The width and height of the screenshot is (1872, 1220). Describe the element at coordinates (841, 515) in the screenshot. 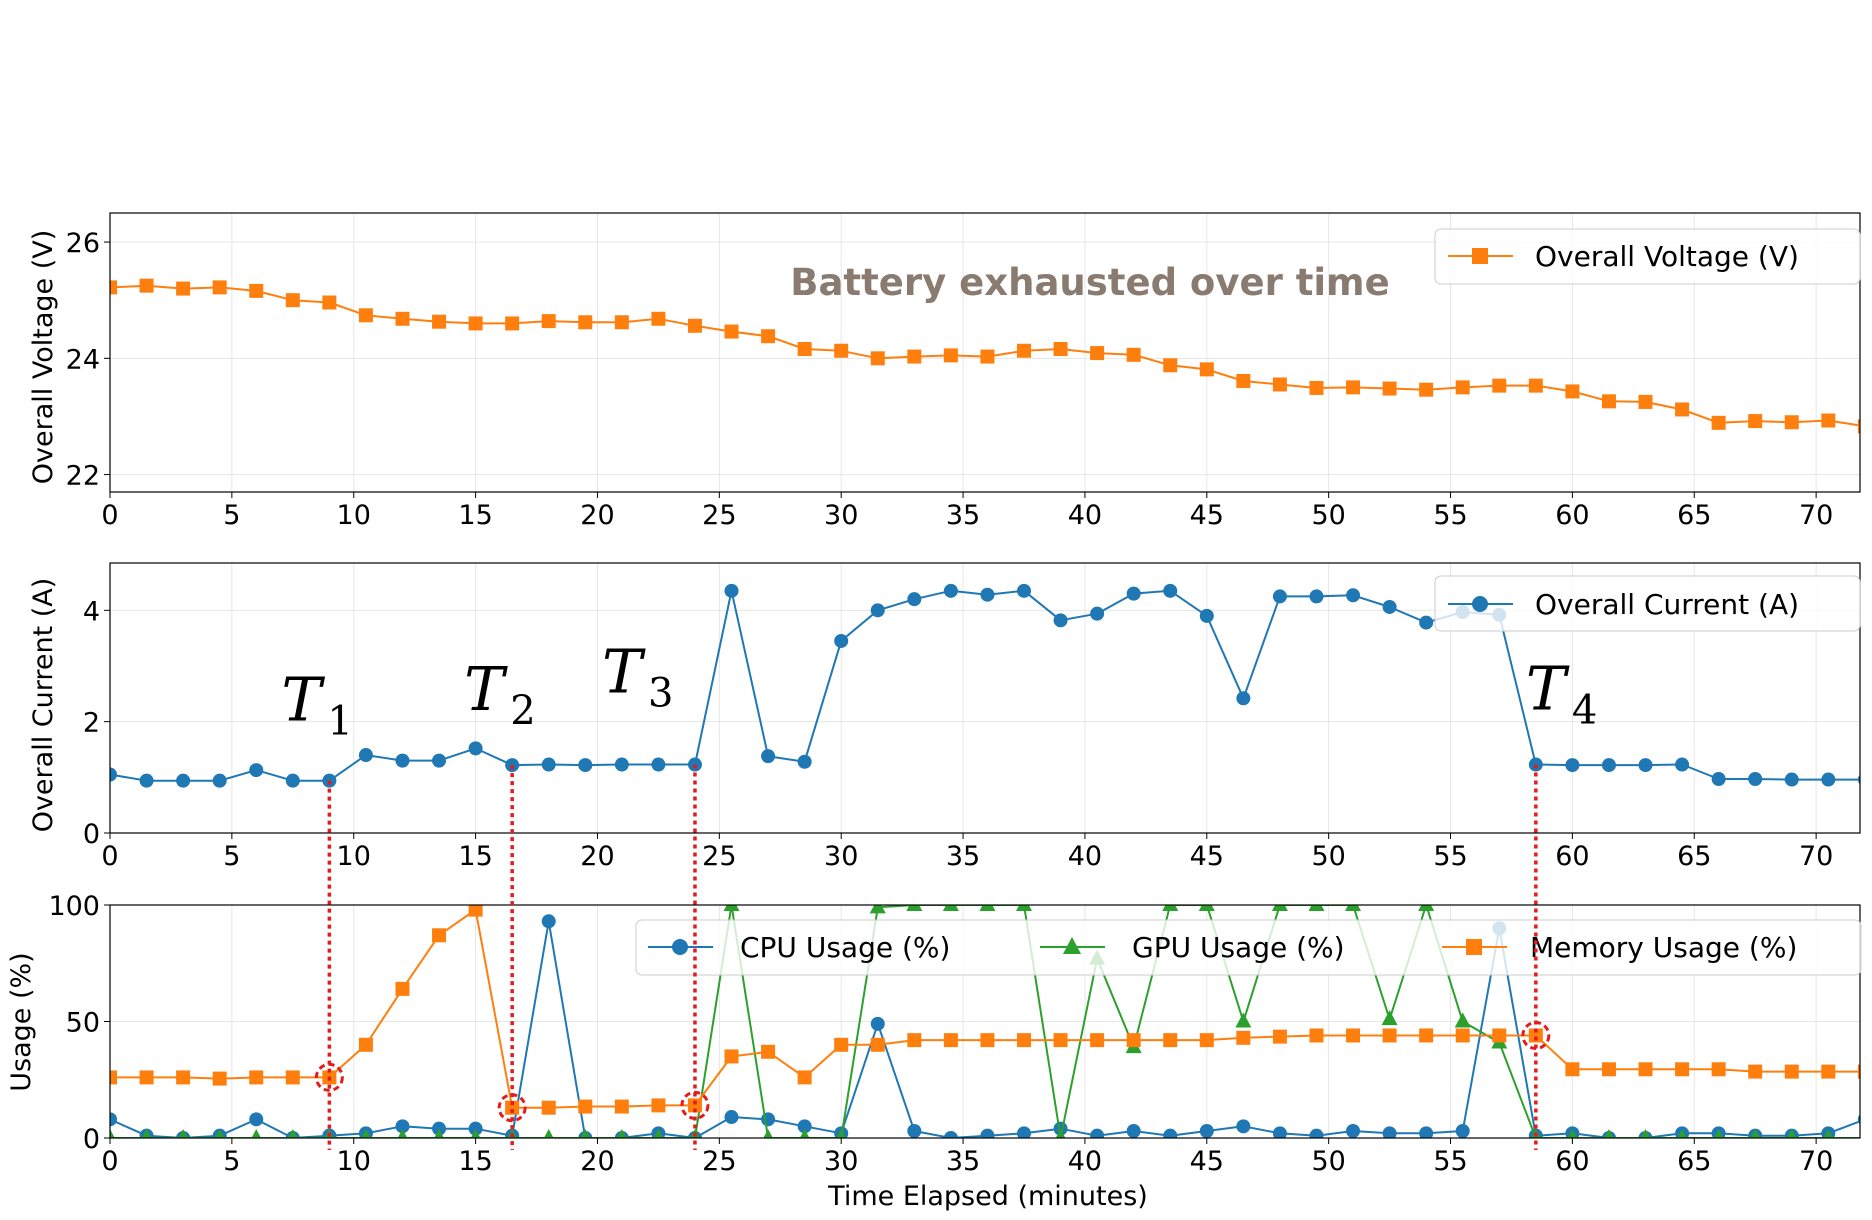

I see `x-tick-label-0-6: 30` at that location.